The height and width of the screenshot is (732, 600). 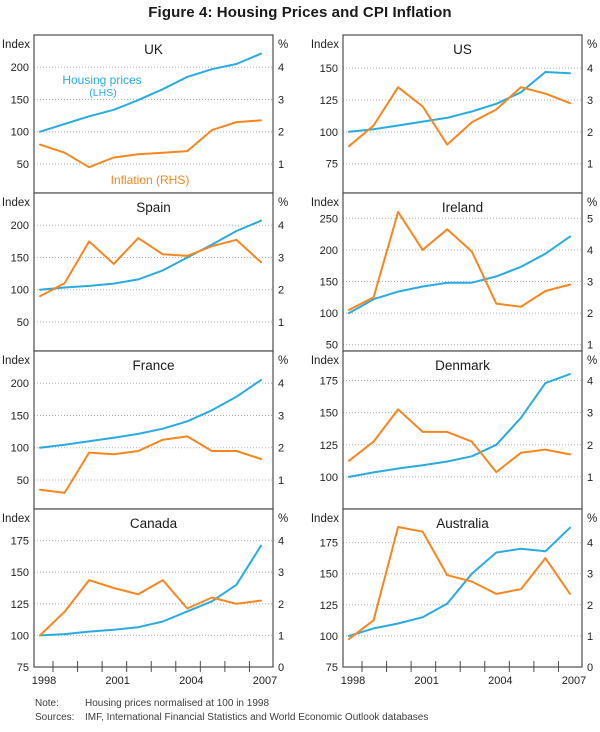 What do you see at coordinates (101, 80) in the screenshot?
I see `housing-prices-label: Housing prices` at bounding box center [101, 80].